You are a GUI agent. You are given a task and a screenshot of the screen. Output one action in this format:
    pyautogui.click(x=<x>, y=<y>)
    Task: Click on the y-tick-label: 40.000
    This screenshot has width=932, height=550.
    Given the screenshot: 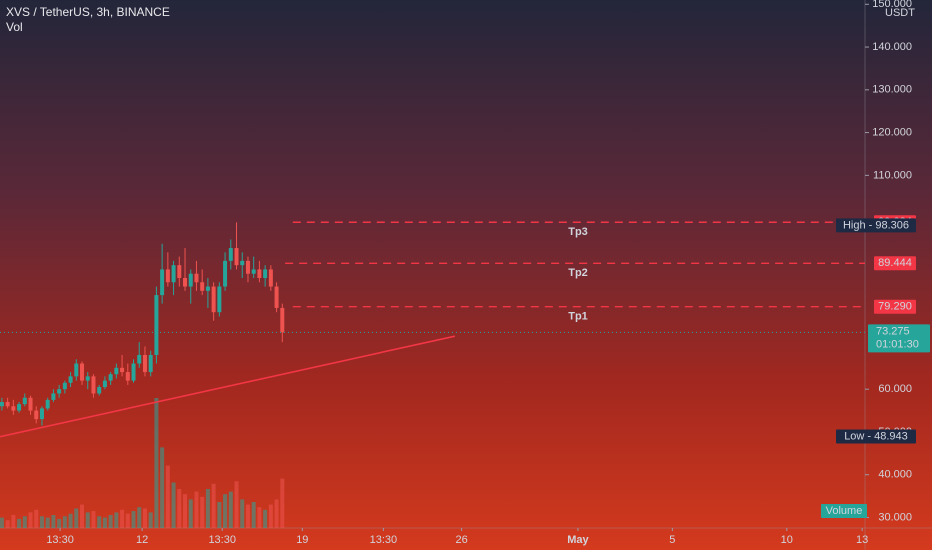 What is the action you would take?
    pyautogui.click(x=895, y=475)
    